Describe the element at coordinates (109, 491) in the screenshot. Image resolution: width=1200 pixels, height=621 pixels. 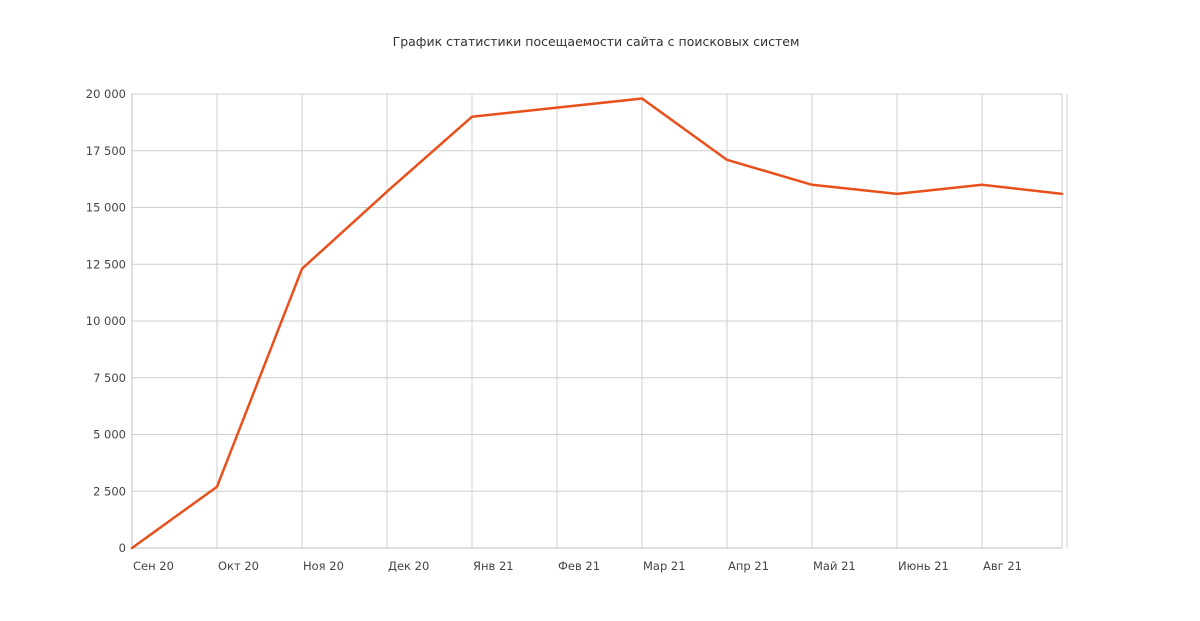
I see `y-tick-label: 2 500` at that location.